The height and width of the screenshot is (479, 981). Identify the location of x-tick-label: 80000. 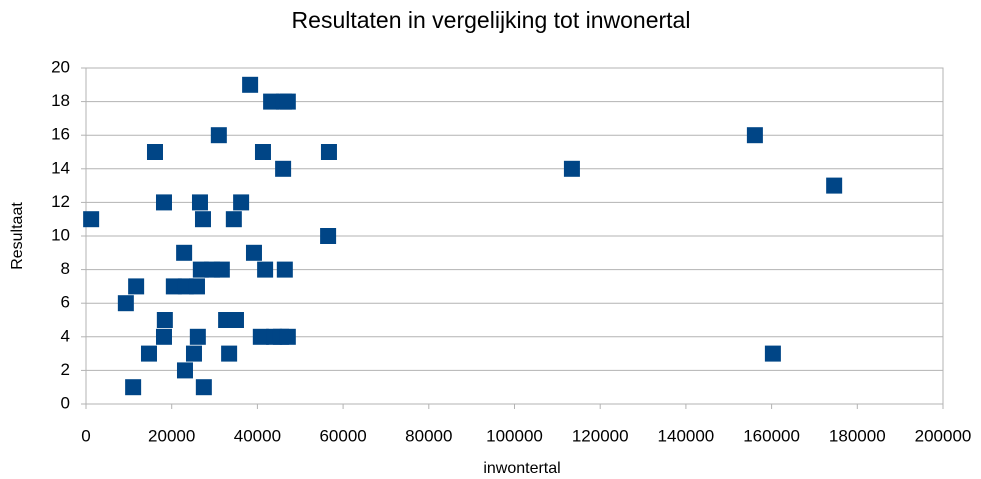
(428, 435).